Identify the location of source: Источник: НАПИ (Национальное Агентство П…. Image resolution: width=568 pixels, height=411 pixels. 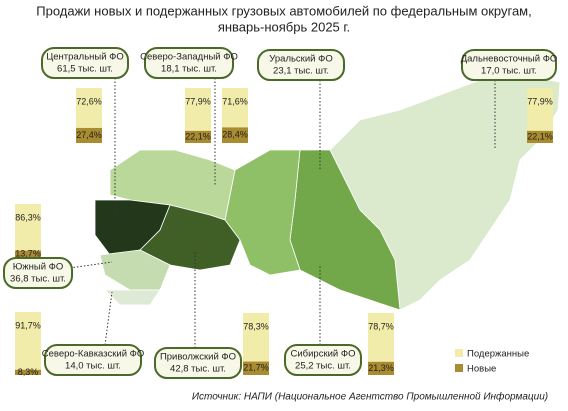
(370, 397).